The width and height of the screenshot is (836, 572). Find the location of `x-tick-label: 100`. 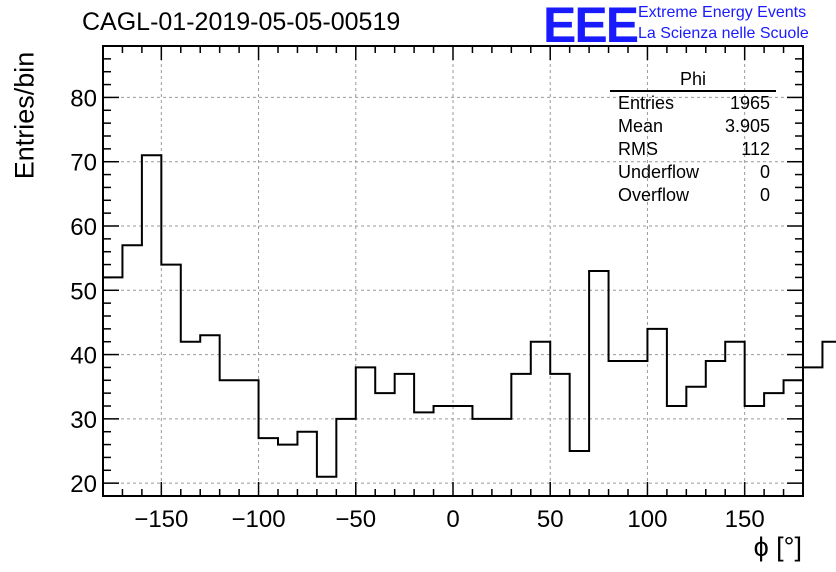

x-tick-label: 100 is located at coordinates (647, 519).